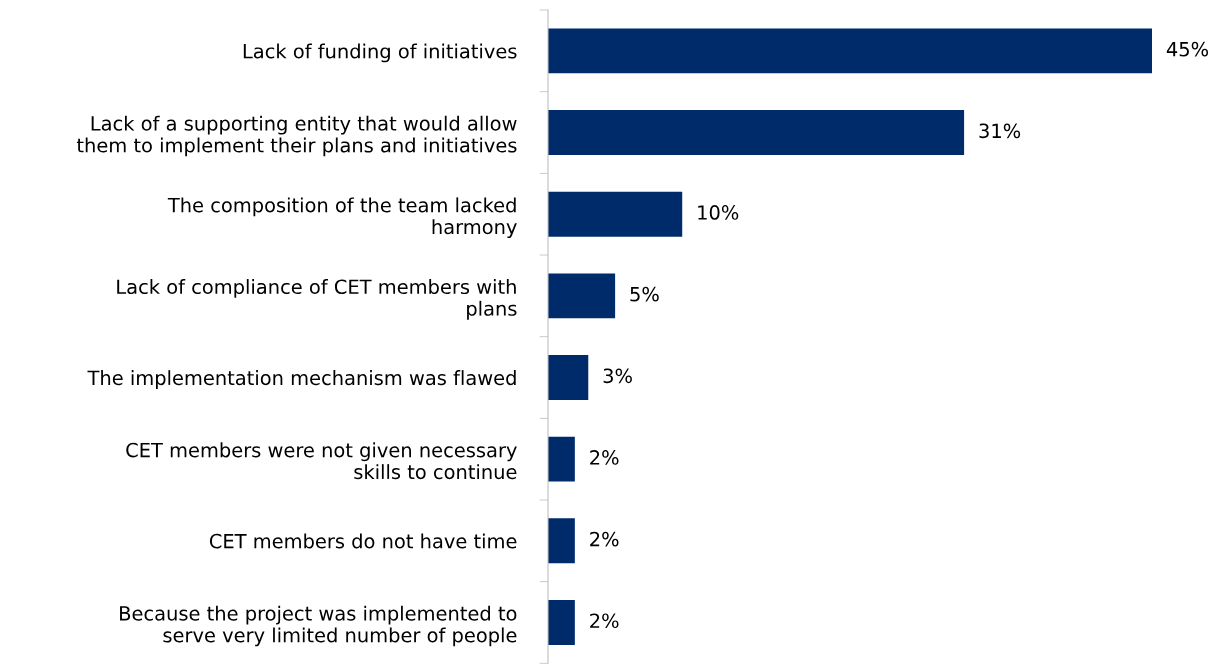 This screenshot has width=1226, height=670. Describe the element at coordinates (1187, 49) in the screenshot. I see `data-label: 45%` at that location.